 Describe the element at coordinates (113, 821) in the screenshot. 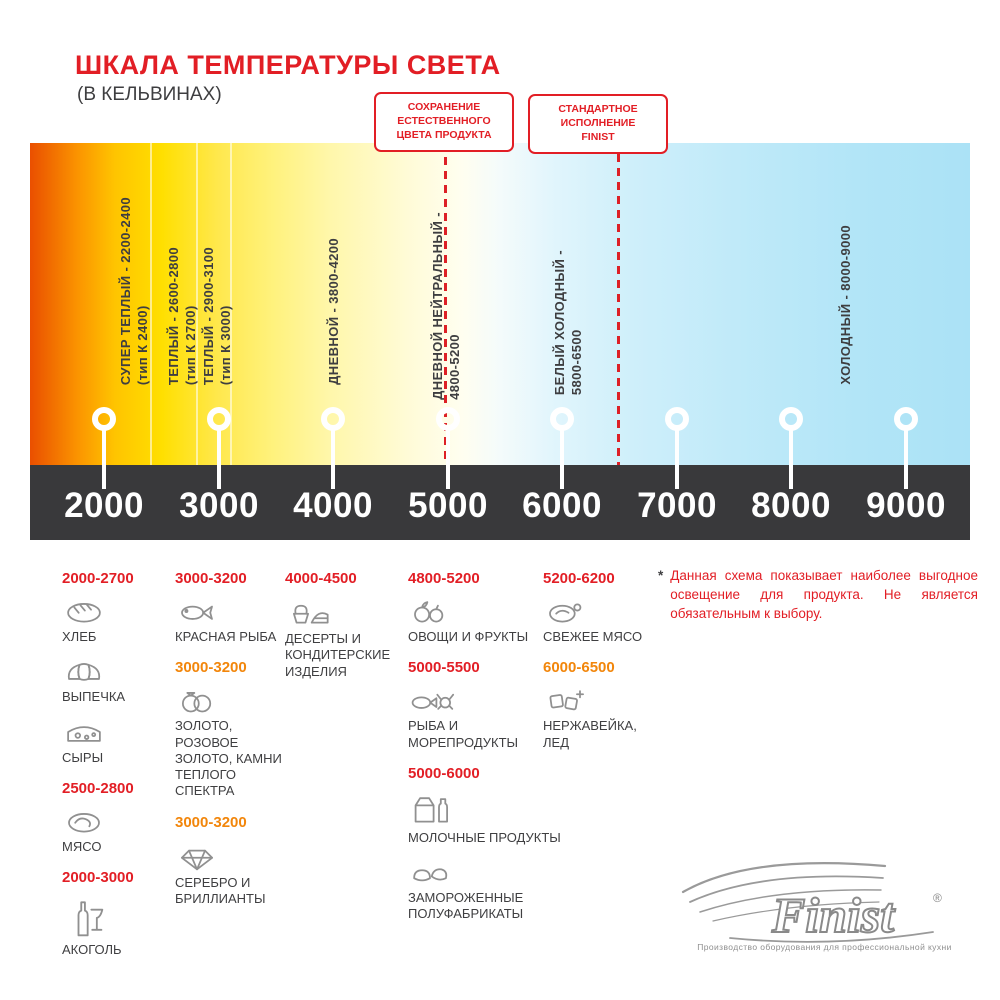

I see `meat-icon` at that location.